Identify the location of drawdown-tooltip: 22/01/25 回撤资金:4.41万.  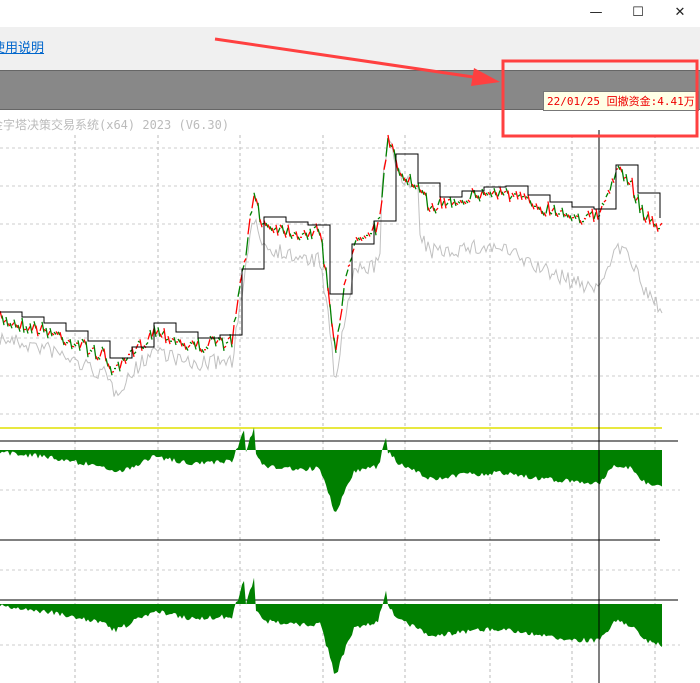
(621, 101).